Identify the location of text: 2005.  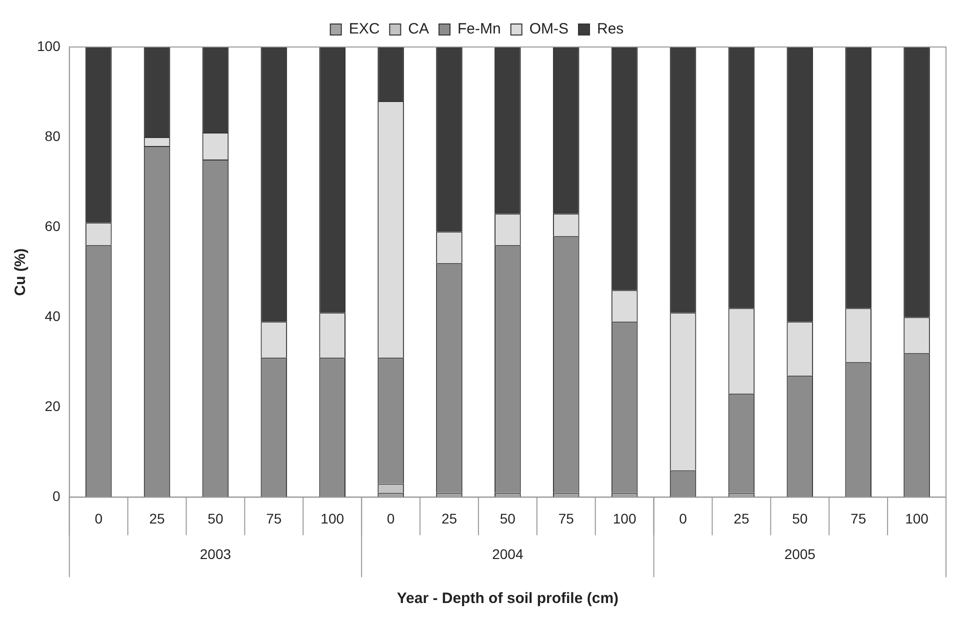
(800, 554).